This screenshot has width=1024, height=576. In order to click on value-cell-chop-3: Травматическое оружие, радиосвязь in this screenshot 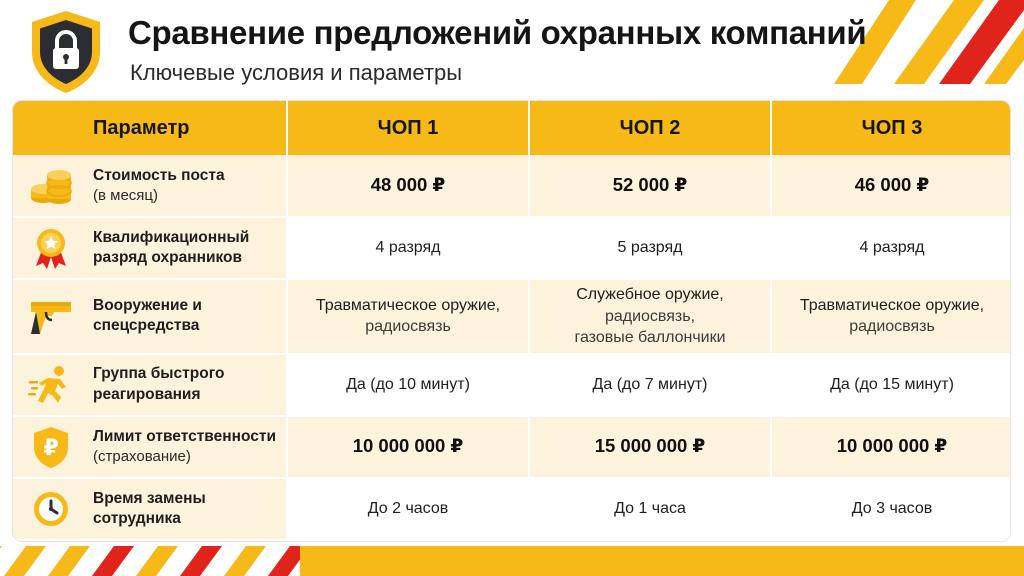, I will do `click(890, 317)`.